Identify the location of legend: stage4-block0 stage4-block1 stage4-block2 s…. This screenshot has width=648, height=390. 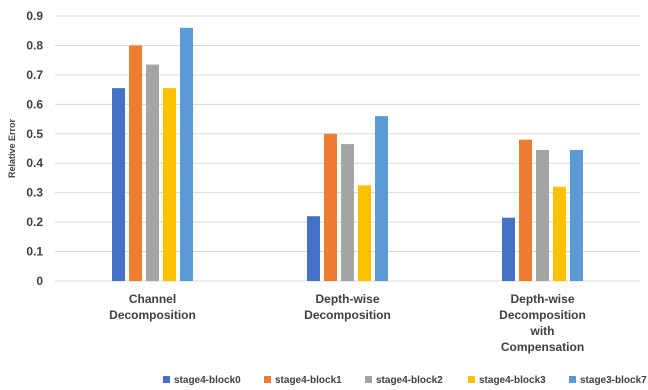
(405, 380).